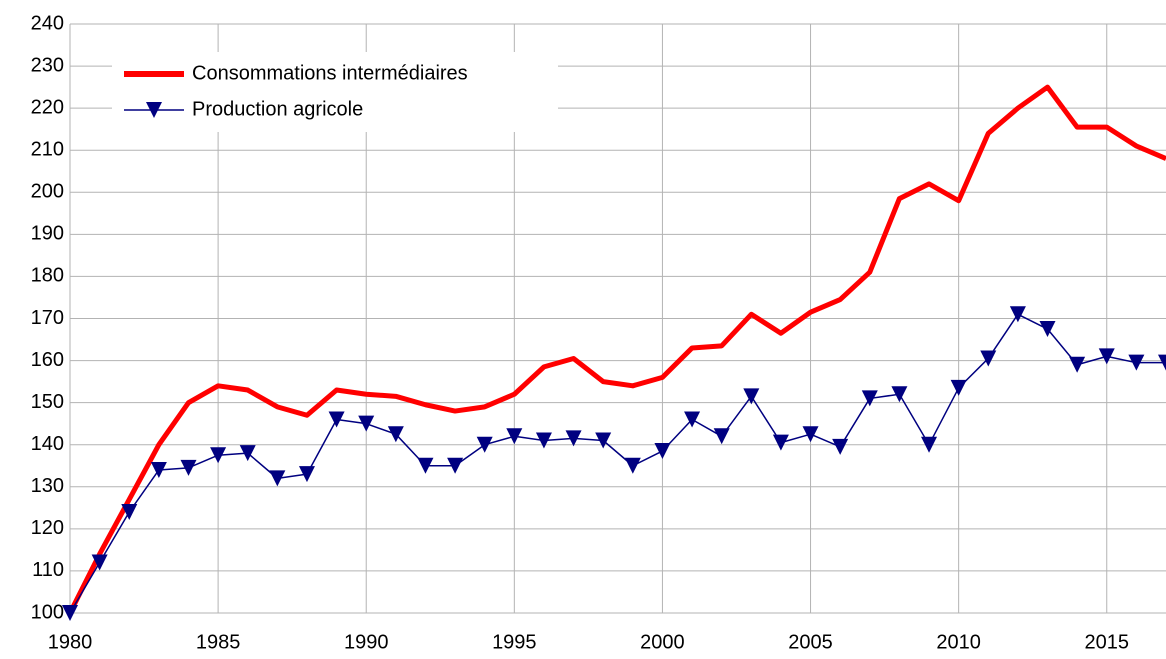 The height and width of the screenshot is (659, 1166). I want to click on x-tick-label: 1990, so click(366, 642).